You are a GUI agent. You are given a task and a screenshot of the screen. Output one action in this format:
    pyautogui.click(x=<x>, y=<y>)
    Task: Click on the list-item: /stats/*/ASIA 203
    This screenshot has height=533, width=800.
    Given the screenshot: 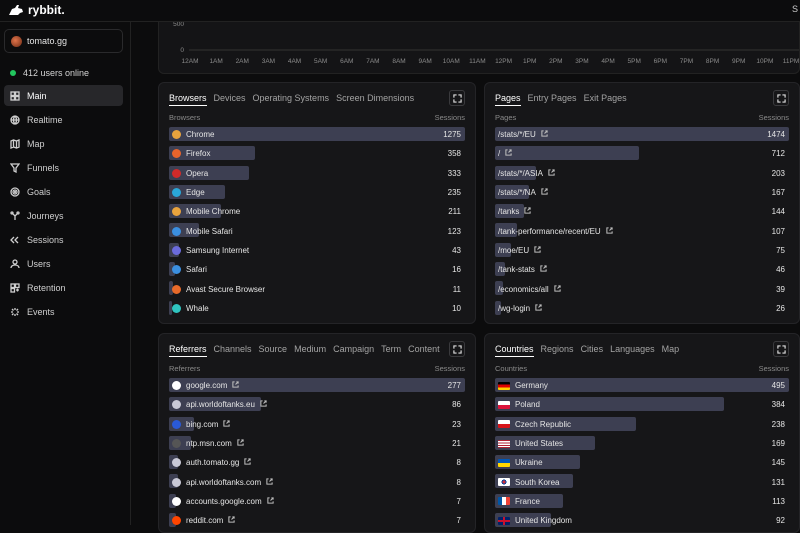 What is the action you would take?
    pyautogui.click(x=642, y=173)
    